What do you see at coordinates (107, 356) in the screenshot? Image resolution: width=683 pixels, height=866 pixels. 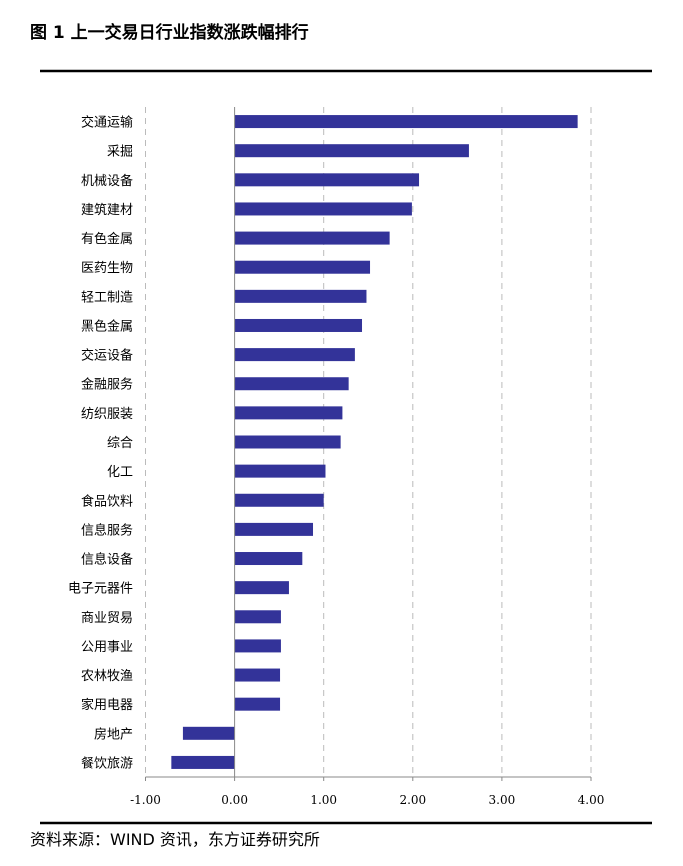 I see `category-label: 交运设备` at bounding box center [107, 356].